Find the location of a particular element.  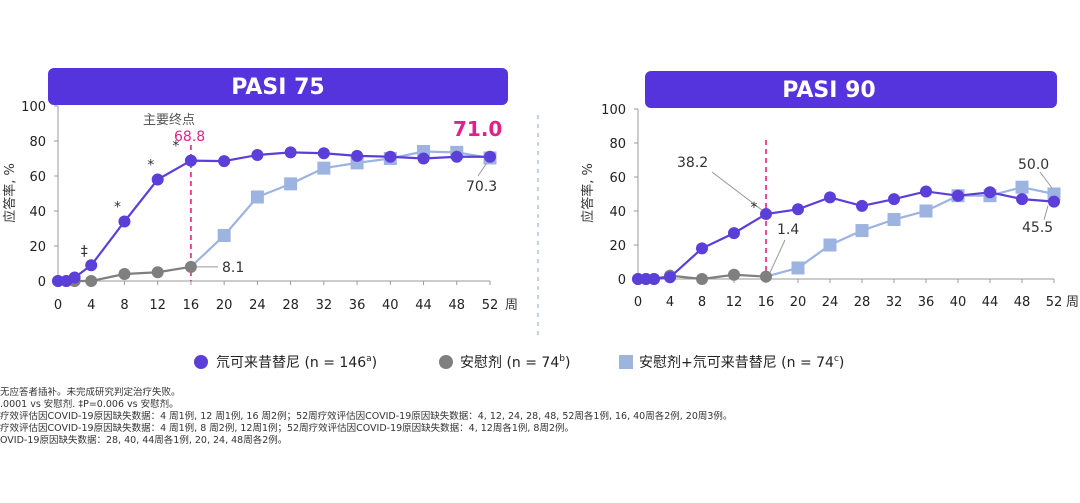

pasi90-combo-line is located at coordinates (910, 232).